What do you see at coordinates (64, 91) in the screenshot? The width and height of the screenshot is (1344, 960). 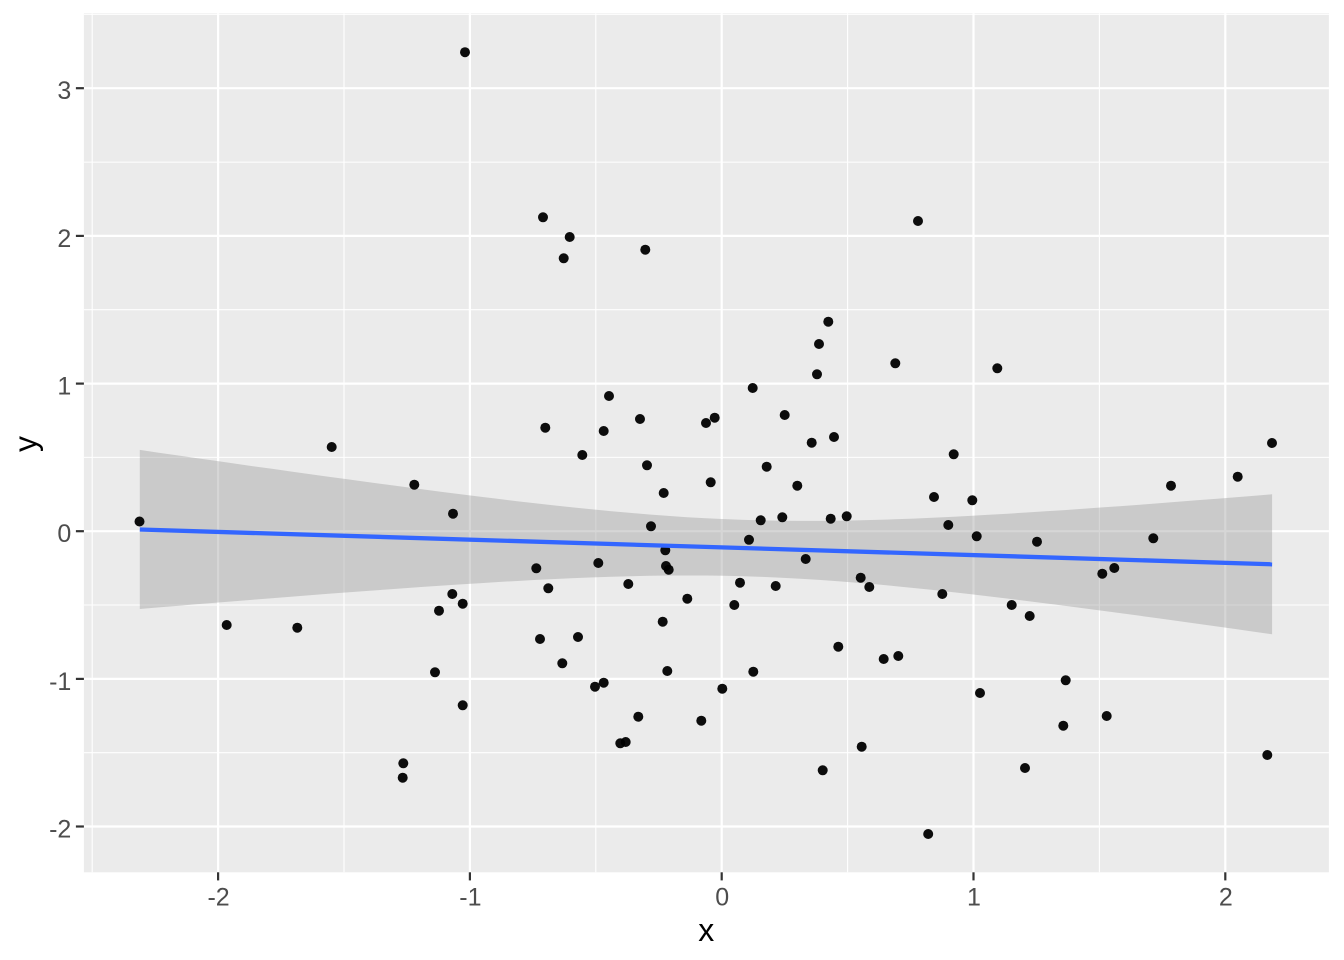 I see `svg-text: 3` at bounding box center [64, 91].